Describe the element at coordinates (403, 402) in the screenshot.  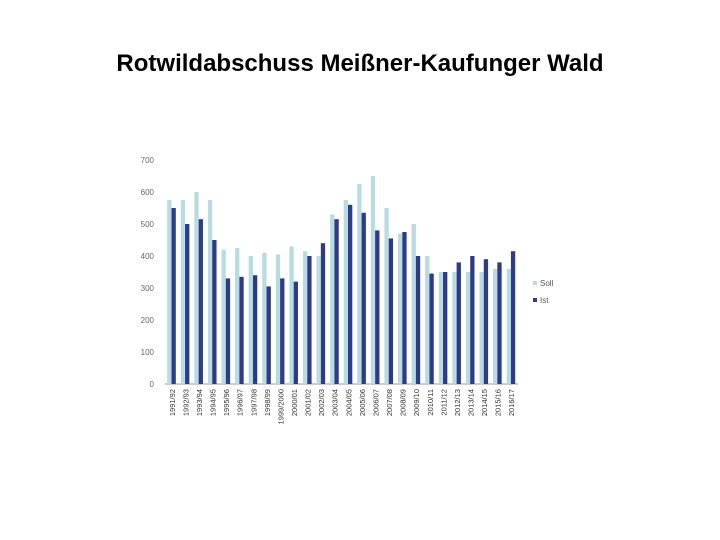
I see `x-category-label: 2008/09` at that location.